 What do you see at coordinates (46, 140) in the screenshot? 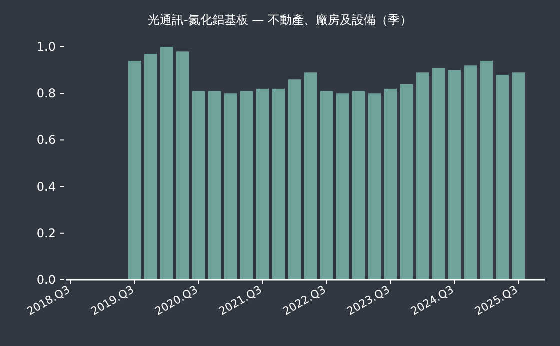
I see `y-tick-label: 0.6` at bounding box center [46, 140].